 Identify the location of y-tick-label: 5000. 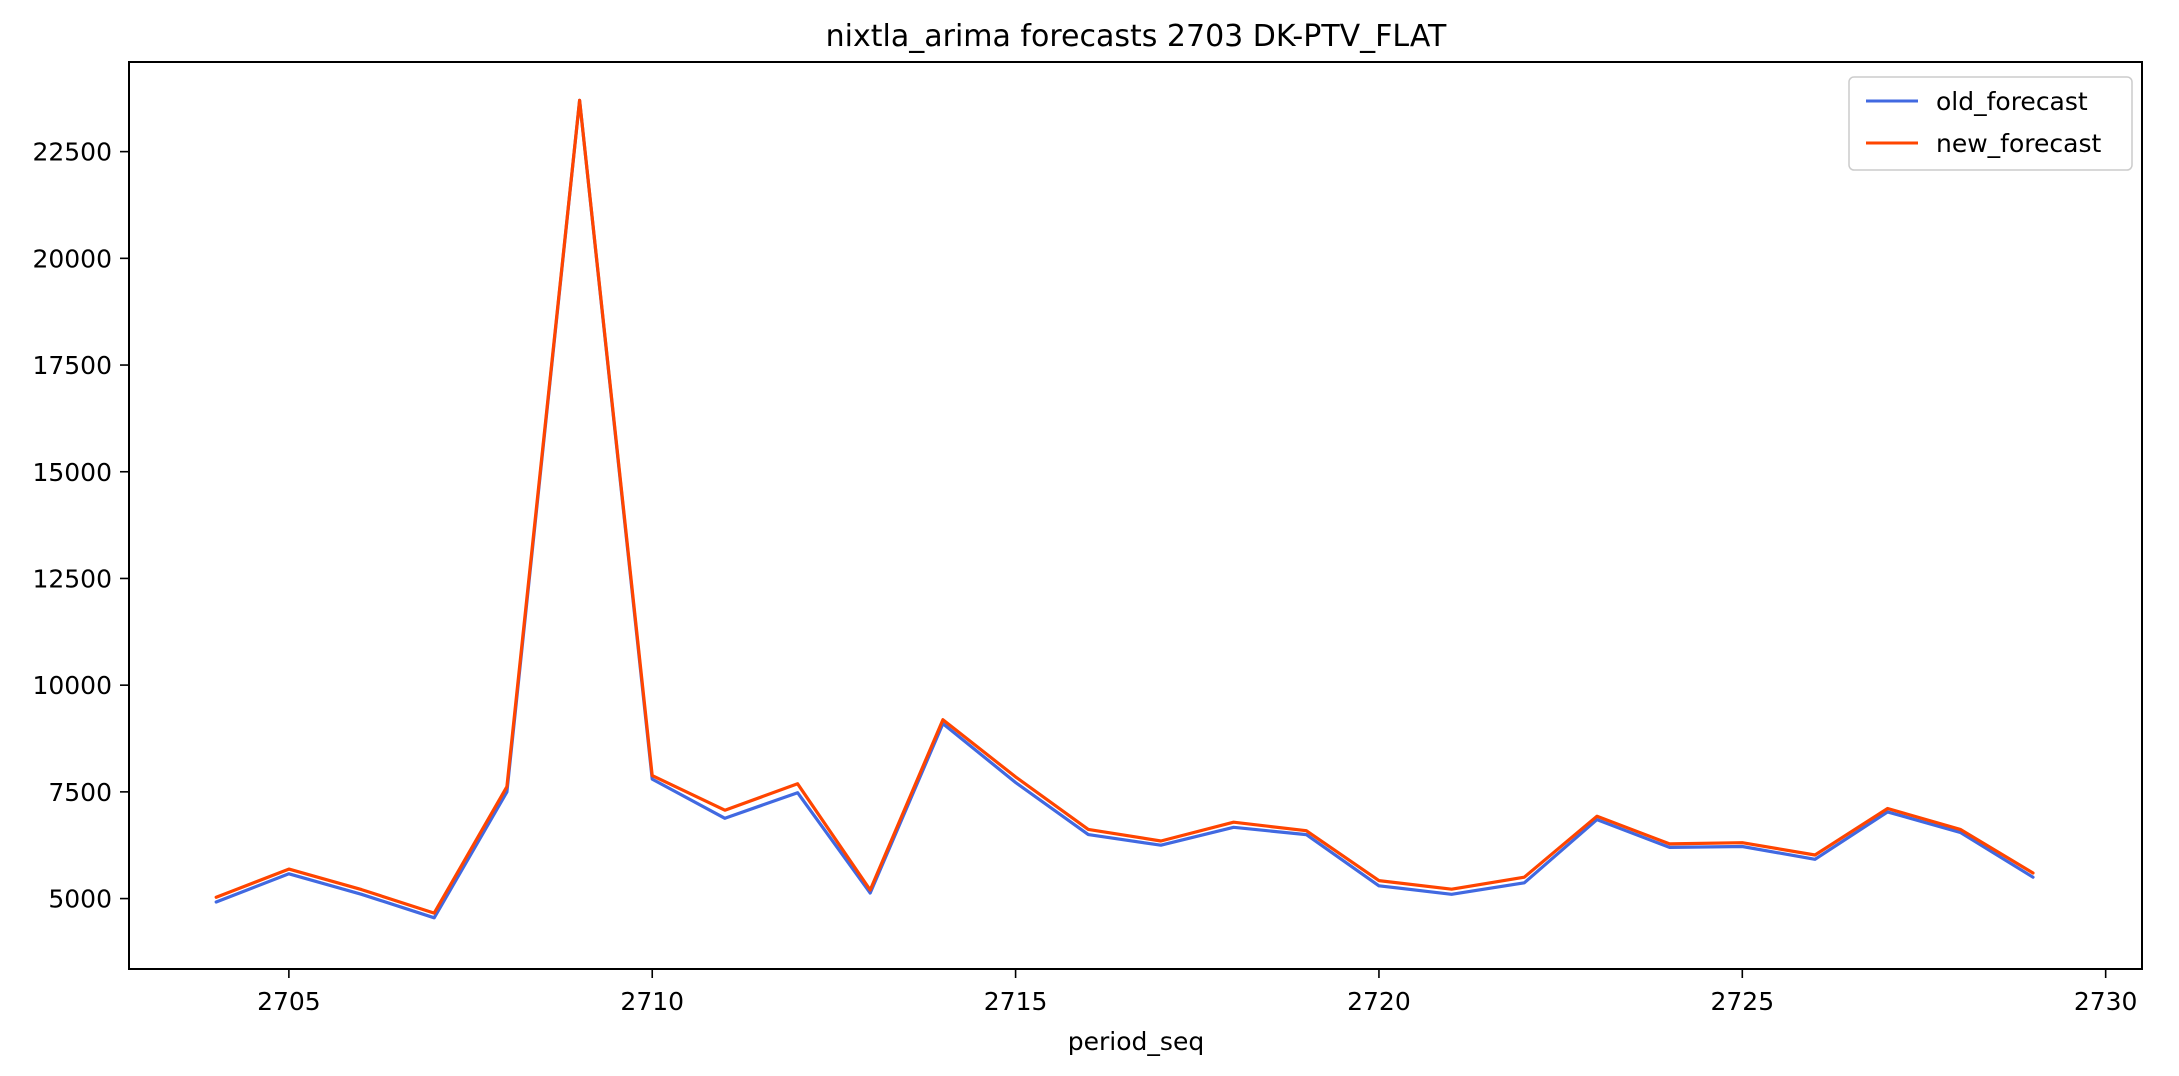
(80, 899).